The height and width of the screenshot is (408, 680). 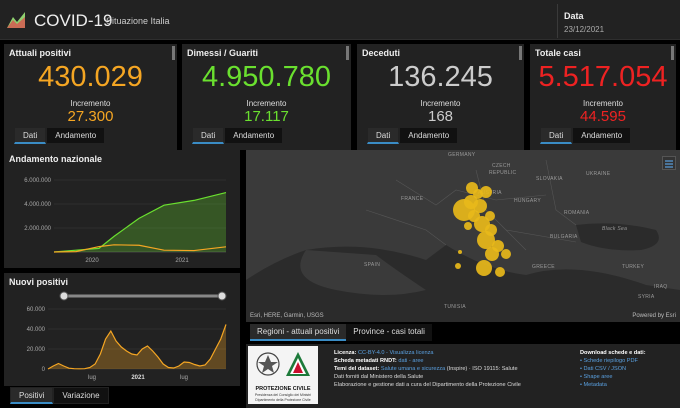 I want to click on new-positives-title: Nuovi positivi, so click(x=39, y=282).